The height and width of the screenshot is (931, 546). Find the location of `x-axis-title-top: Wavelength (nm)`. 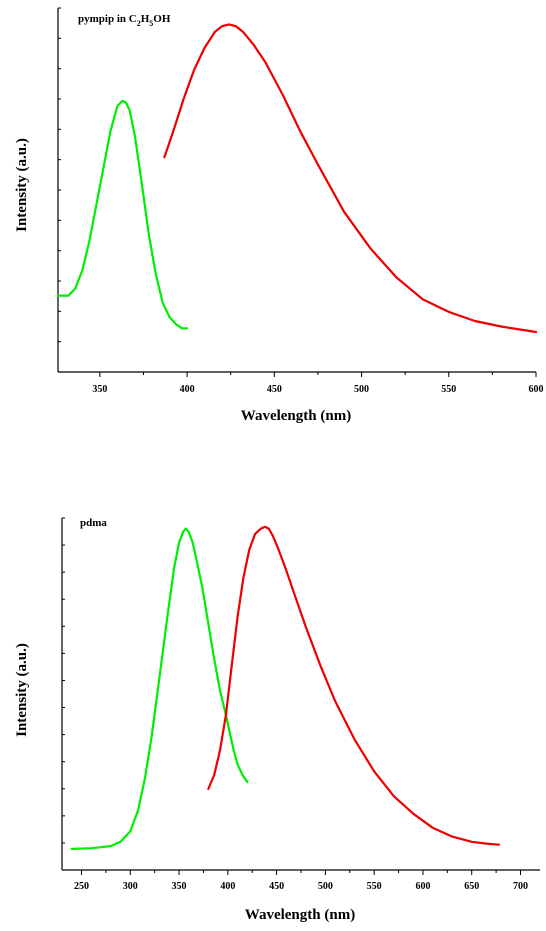

x-axis-title-top: Wavelength (nm) is located at coordinates (296, 416).